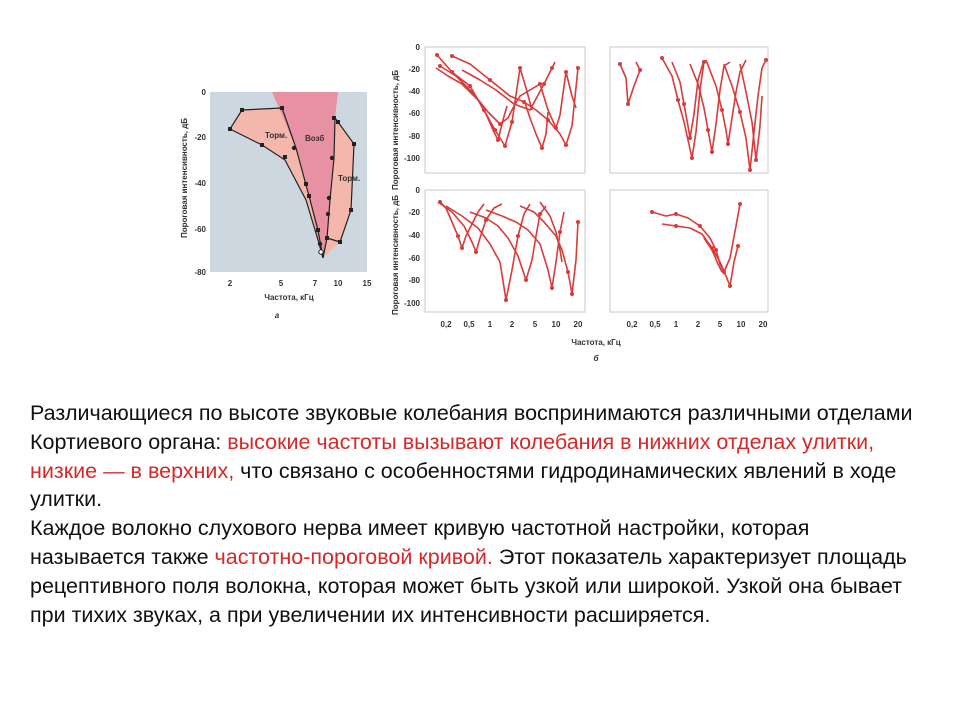 This screenshot has height=720, width=960. I want to click on fig-a-xtick: 7, so click(315, 283).